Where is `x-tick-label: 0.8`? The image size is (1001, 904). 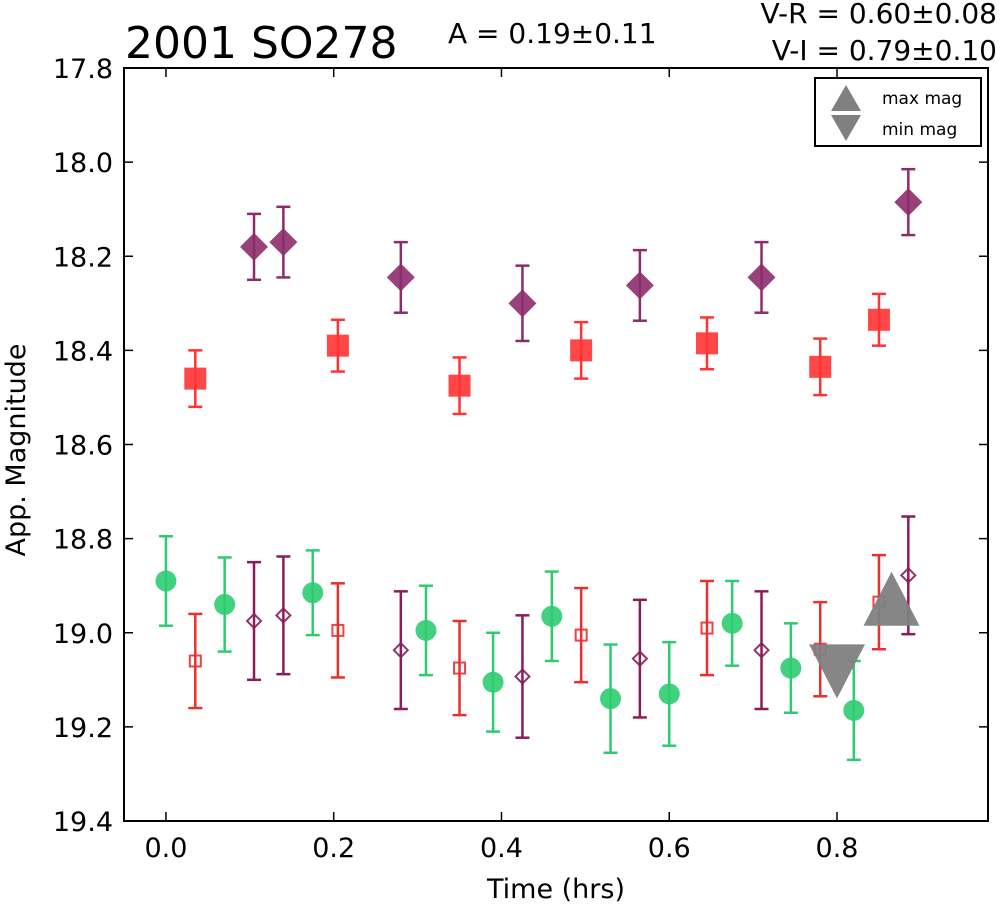
x-tick-label: 0.8 is located at coordinates (837, 848).